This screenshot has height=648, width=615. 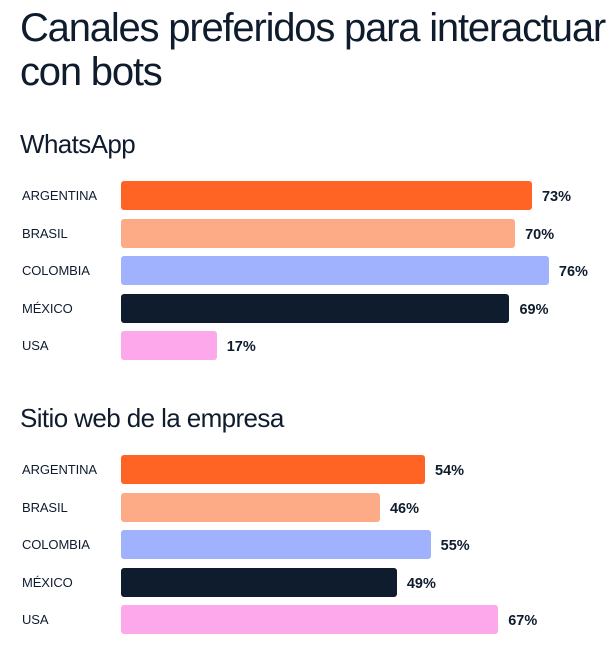 I want to click on value-label: 73%, so click(x=556, y=197).